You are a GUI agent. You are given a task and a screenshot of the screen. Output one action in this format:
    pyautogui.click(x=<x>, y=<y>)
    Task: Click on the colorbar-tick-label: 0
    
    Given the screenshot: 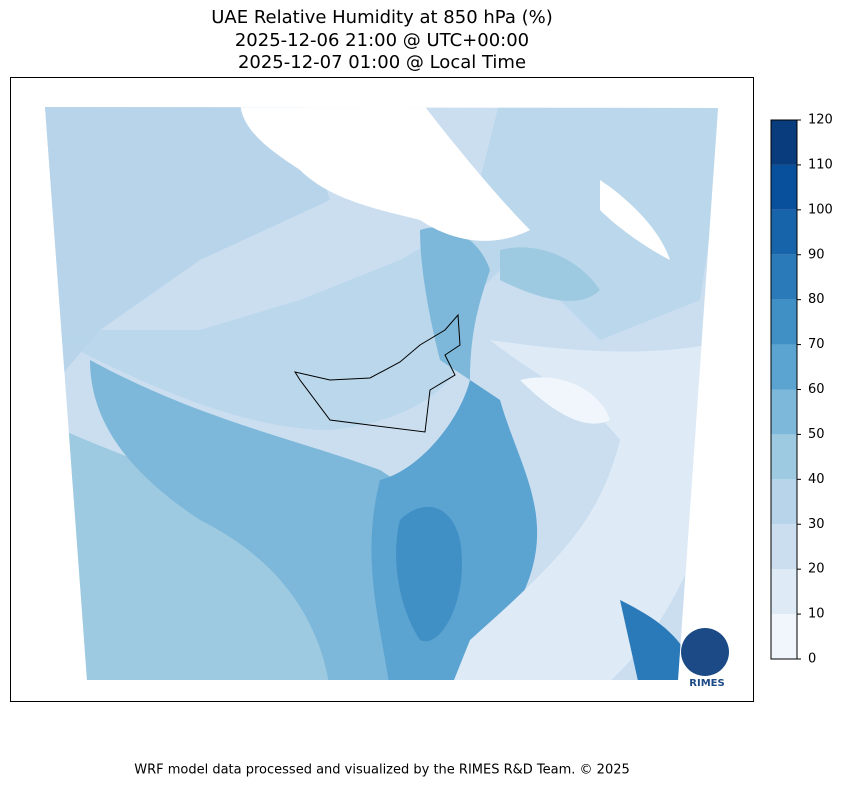 What is the action you would take?
    pyautogui.click(x=812, y=659)
    